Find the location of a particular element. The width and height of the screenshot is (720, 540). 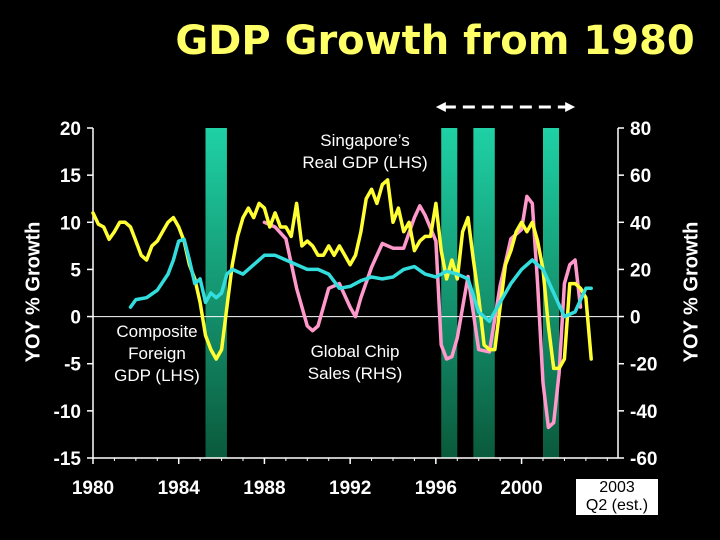

estimate-note: 2003 Q2 (est.) is located at coordinates (617, 497).